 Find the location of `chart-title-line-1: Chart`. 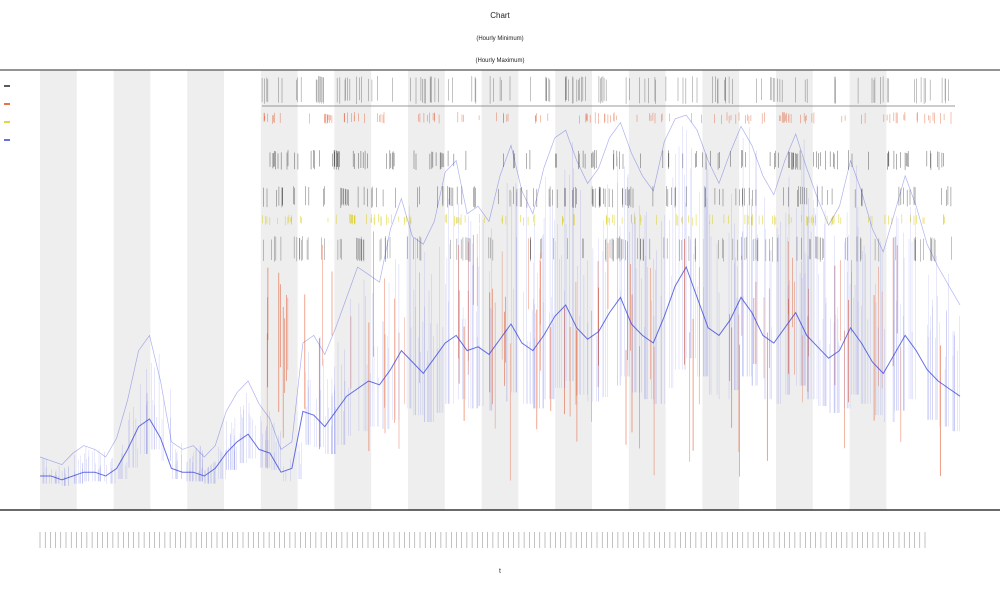

chart-title-line-1: Chart is located at coordinates (500, 15).